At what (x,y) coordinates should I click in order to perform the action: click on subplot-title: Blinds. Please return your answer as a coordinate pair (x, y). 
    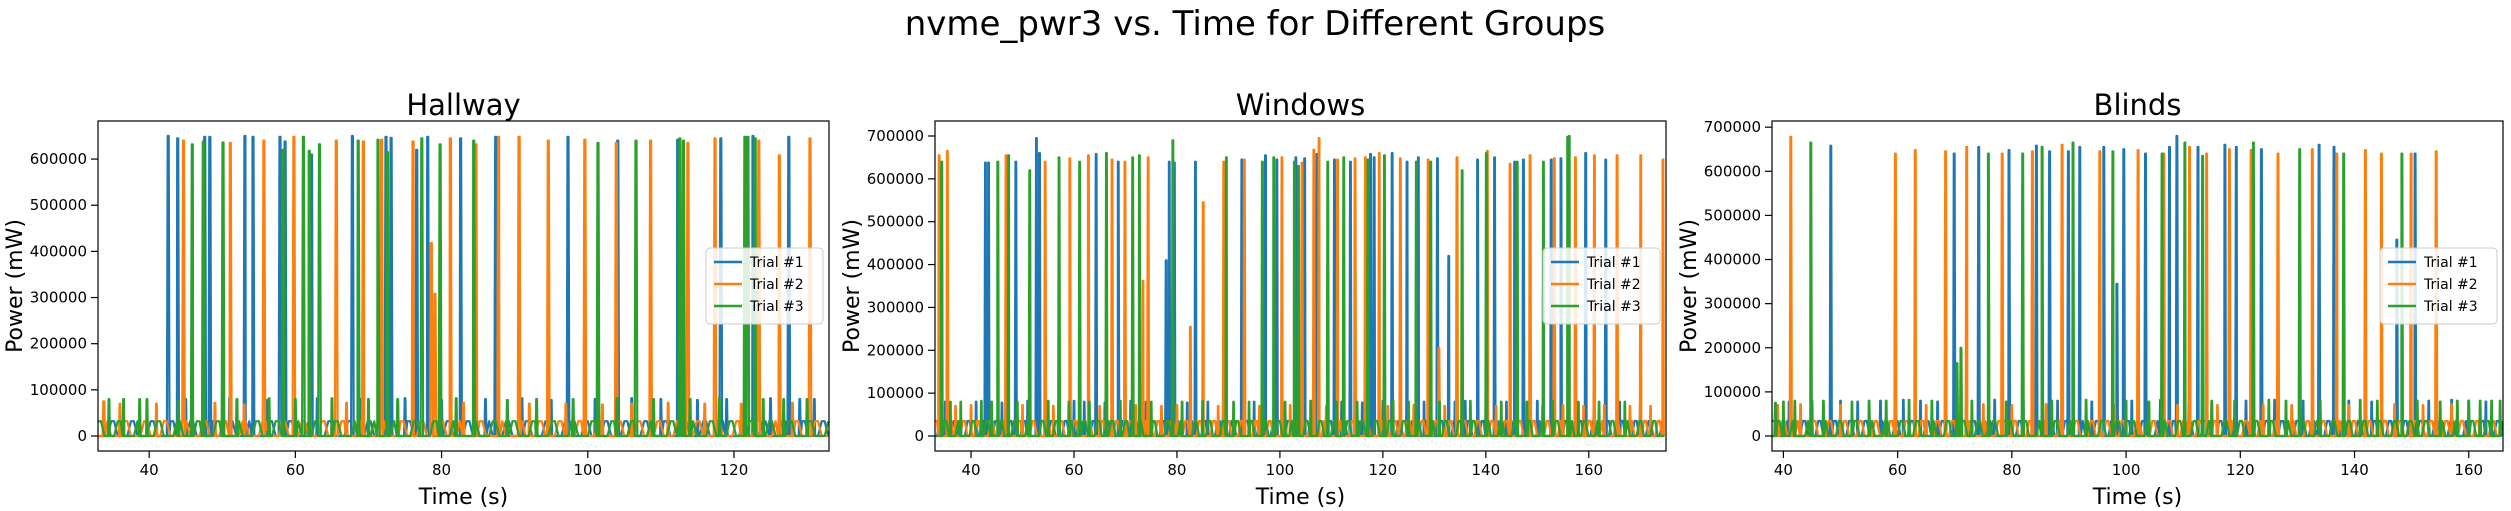
    Looking at the image, I should click on (2138, 105).